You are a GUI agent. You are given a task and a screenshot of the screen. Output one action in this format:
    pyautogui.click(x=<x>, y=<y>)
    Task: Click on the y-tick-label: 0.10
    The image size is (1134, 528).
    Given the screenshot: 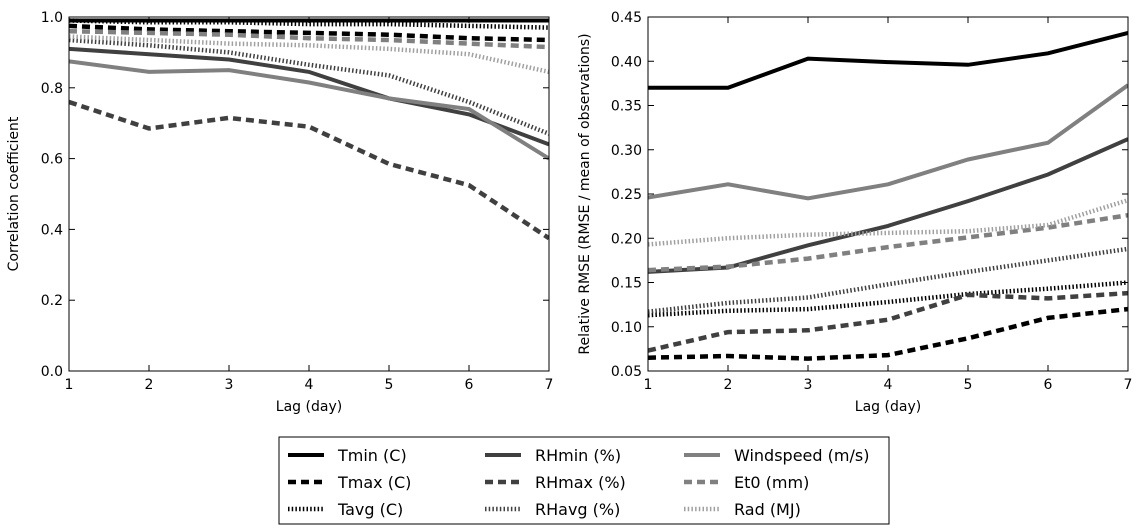 What is the action you would take?
    pyautogui.click(x=626, y=328)
    